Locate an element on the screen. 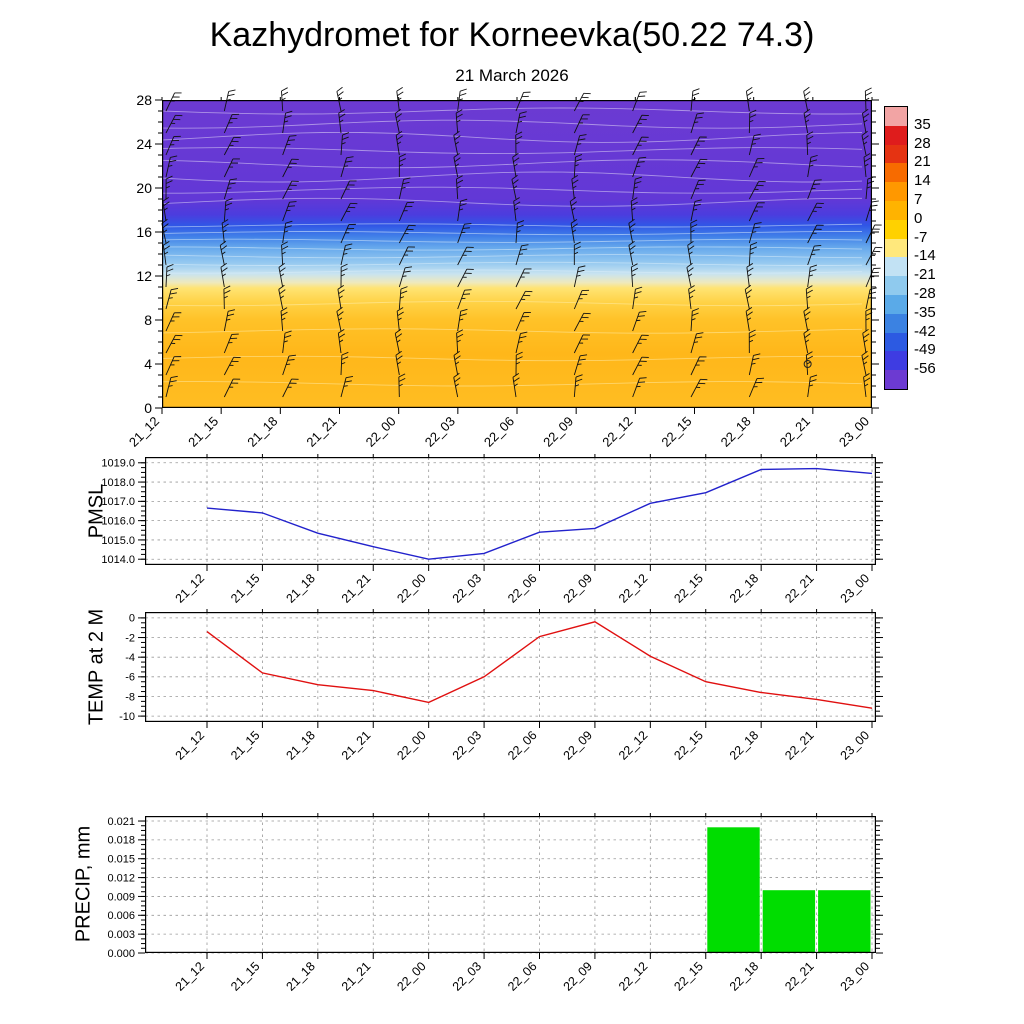 This screenshot has width=1024, height=1024. svg-text: 20 is located at coordinates (144, 188).